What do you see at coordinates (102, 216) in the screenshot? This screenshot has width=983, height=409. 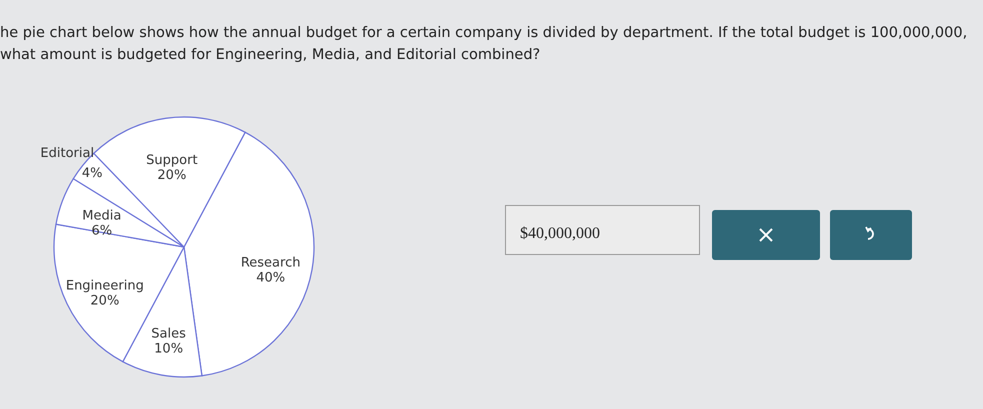 I see `slice-label: Media` at bounding box center [102, 216].